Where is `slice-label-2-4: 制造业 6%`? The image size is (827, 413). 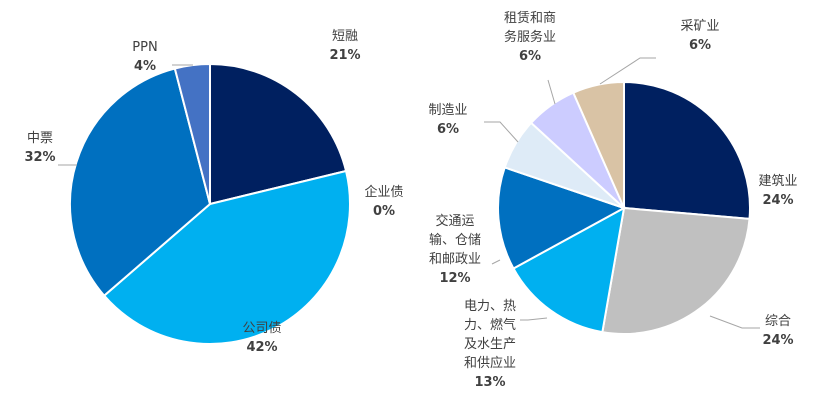 slice-label-2-4: 制造业 6% is located at coordinates (447, 120).